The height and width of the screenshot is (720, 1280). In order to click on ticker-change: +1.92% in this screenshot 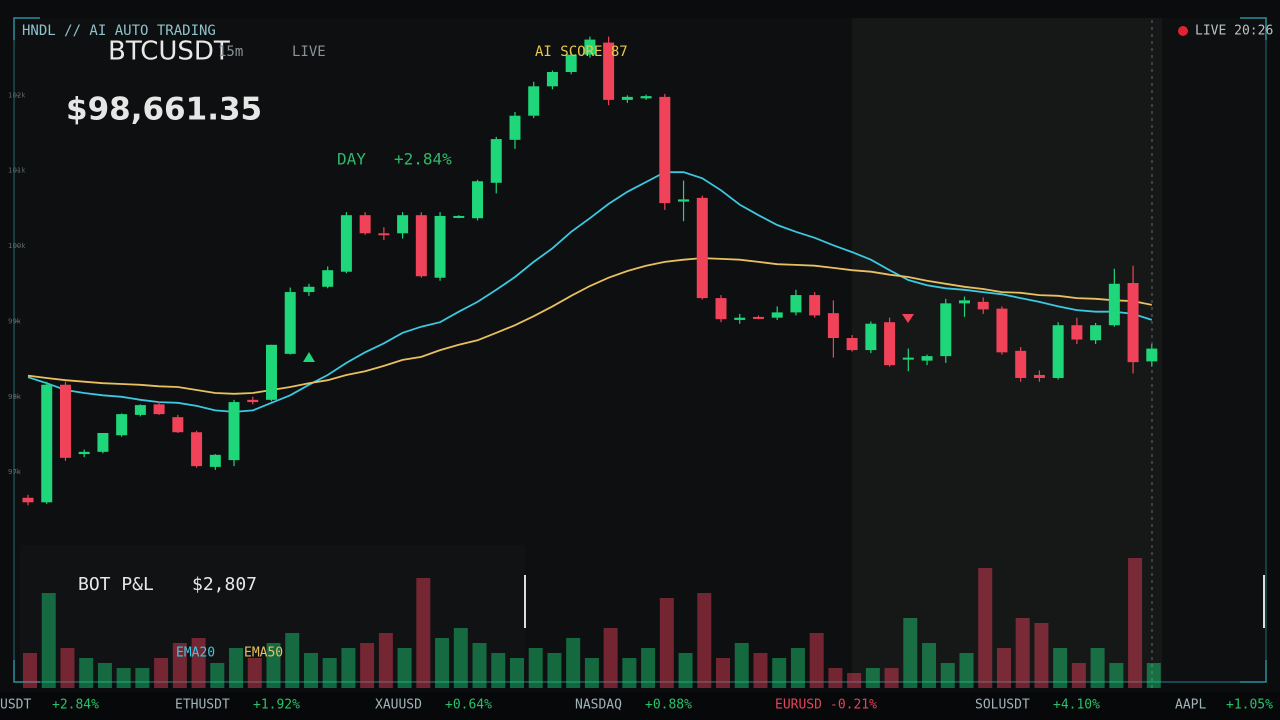, I will do `click(276, 705)`.